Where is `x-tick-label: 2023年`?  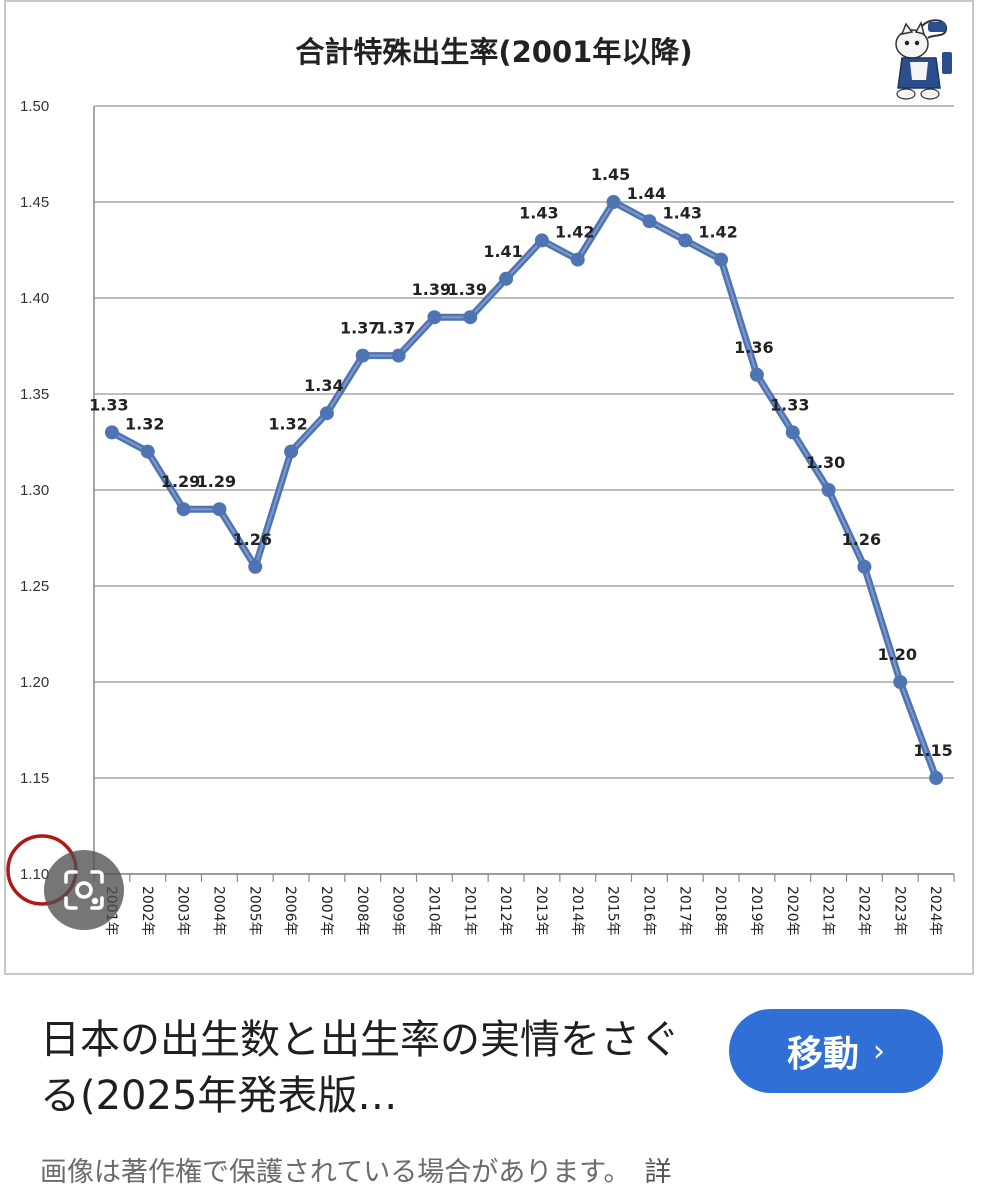
x-tick-label: 2023年 is located at coordinates (899, 911).